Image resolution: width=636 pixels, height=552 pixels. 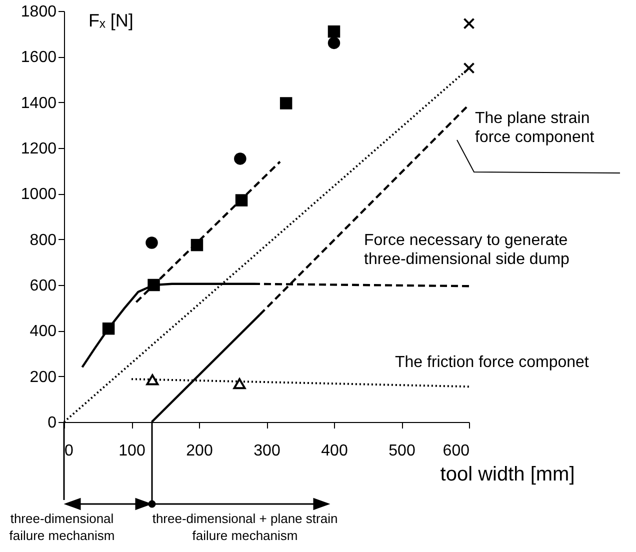 What do you see at coordinates (38, 149) in the screenshot?
I see `y-tick-label: 1200` at bounding box center [38, 149].